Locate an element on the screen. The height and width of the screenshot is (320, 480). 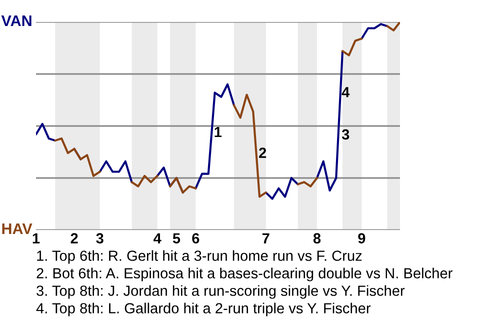
x-tick-label: 2 is located at coordinates (74, 238).